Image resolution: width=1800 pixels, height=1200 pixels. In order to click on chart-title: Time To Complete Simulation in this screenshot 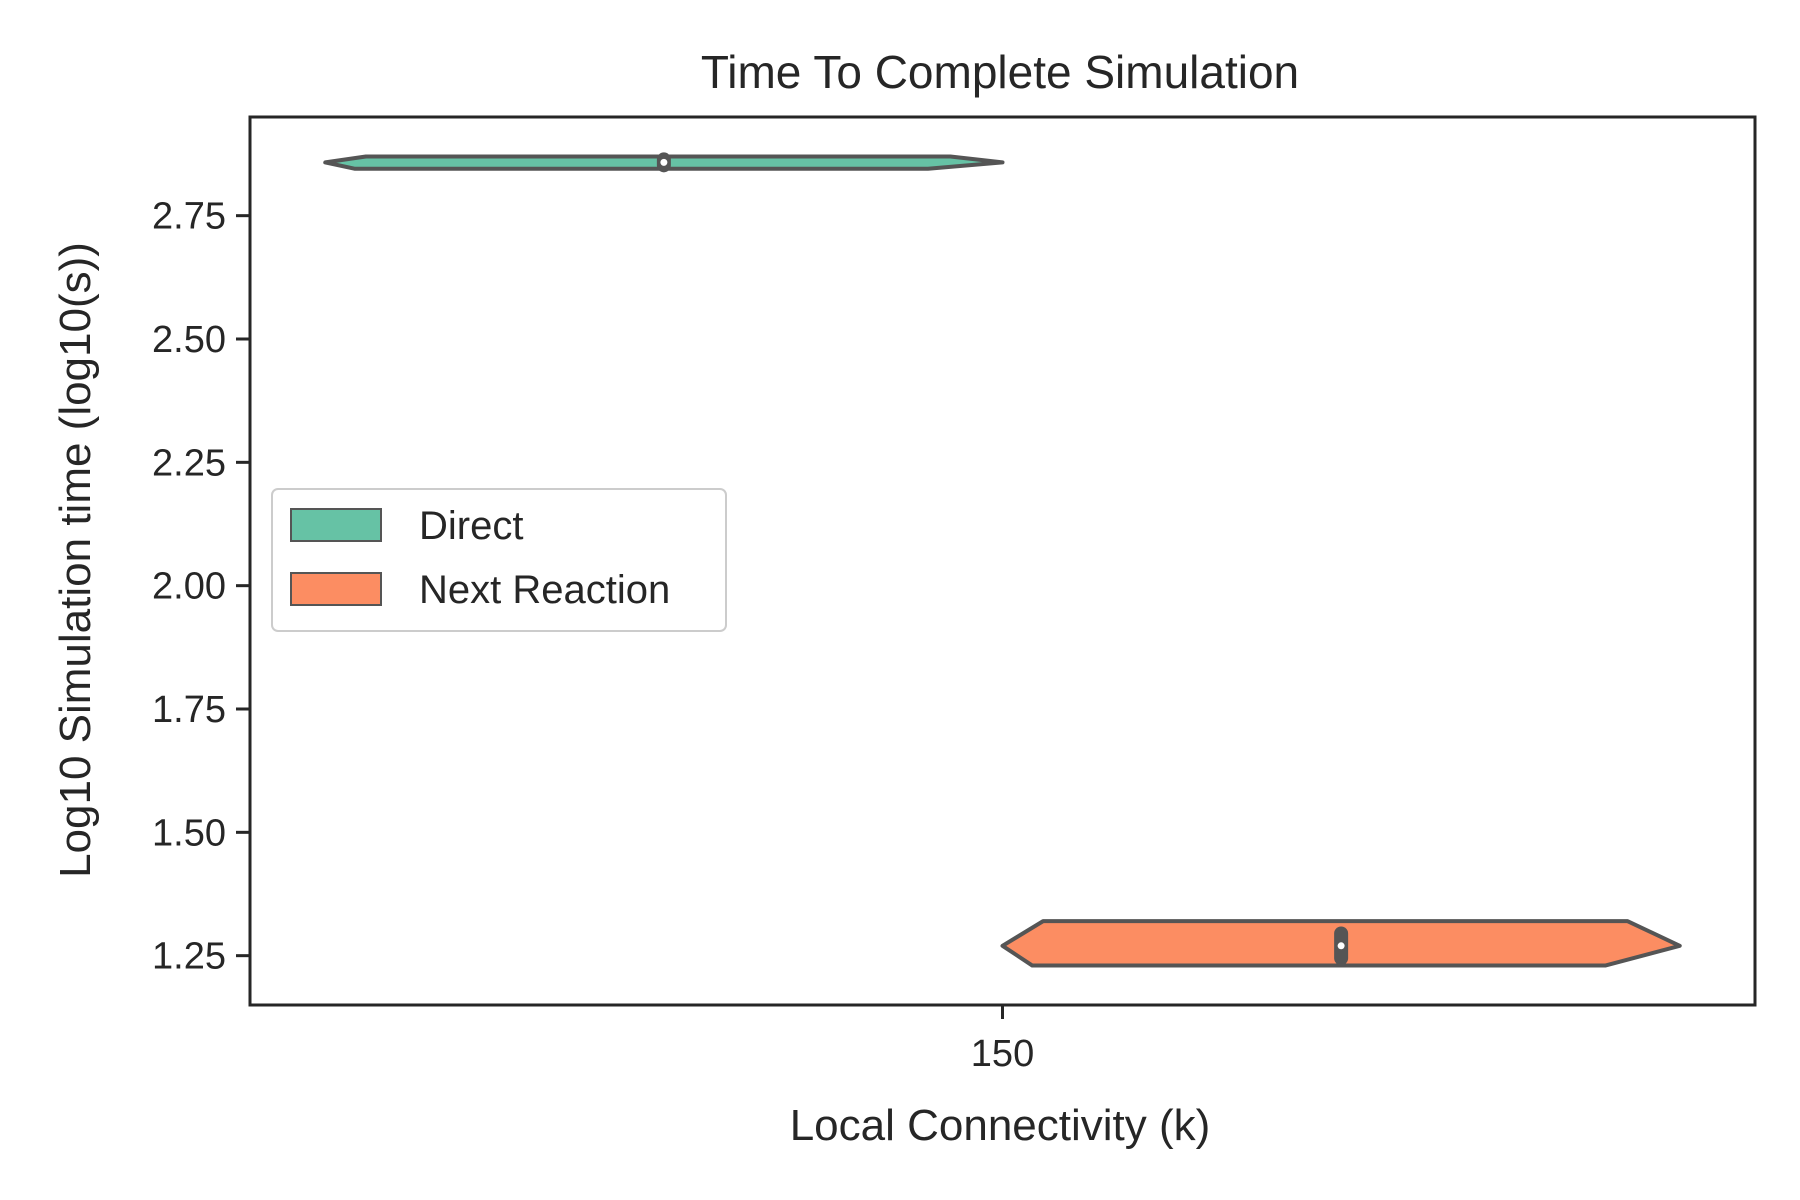, I will do `click(1000, 72)`.